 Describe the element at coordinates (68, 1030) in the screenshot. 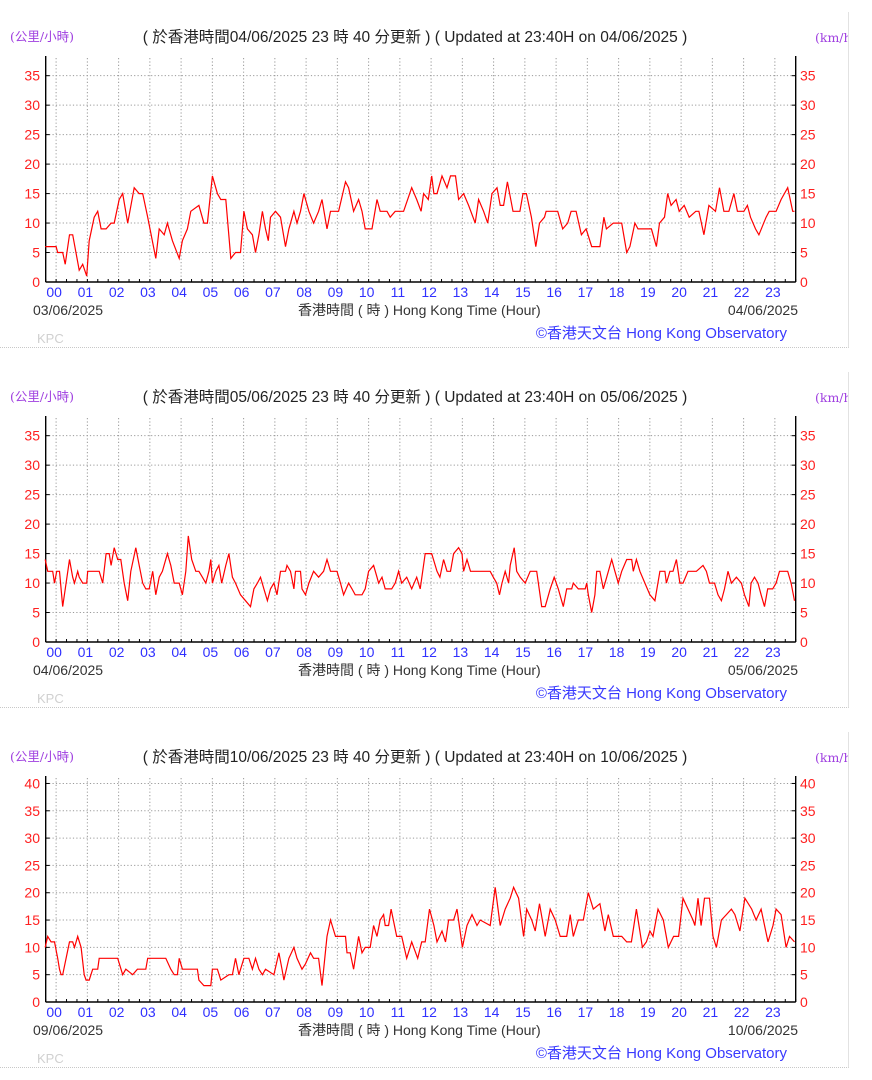

I see `start-date-label: 09/06/2025` at that location.